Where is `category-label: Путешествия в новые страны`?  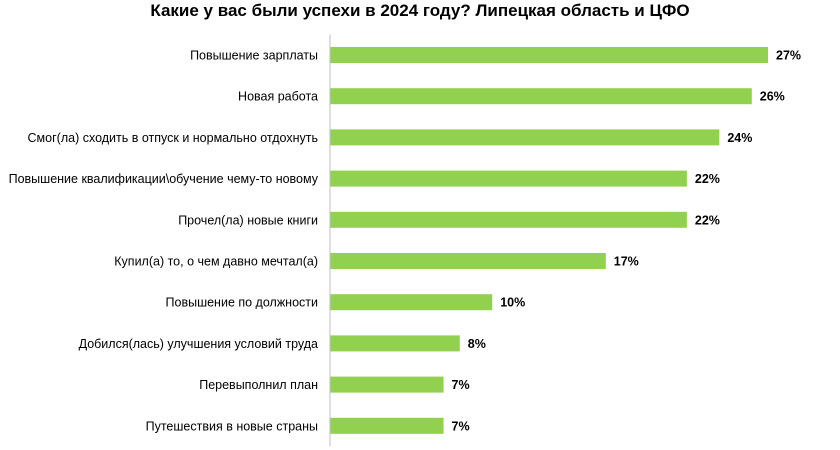
category-label: Путешествия в новые страны is located at coordinates (232, 426).